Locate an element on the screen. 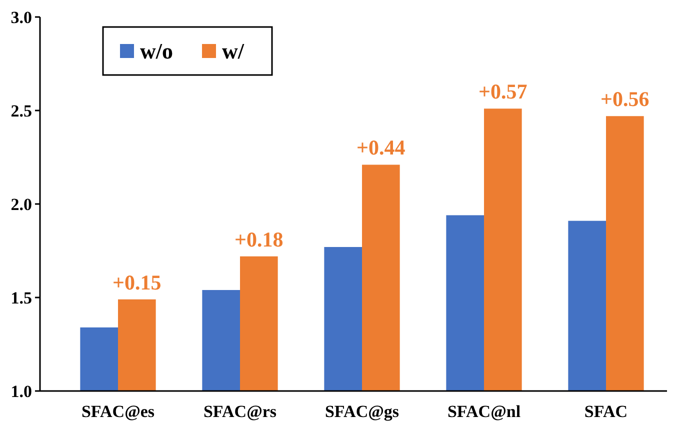 The height and width of the screenshot is (429, 681). annotation: +0.15 is located at coordinates (137, 282).